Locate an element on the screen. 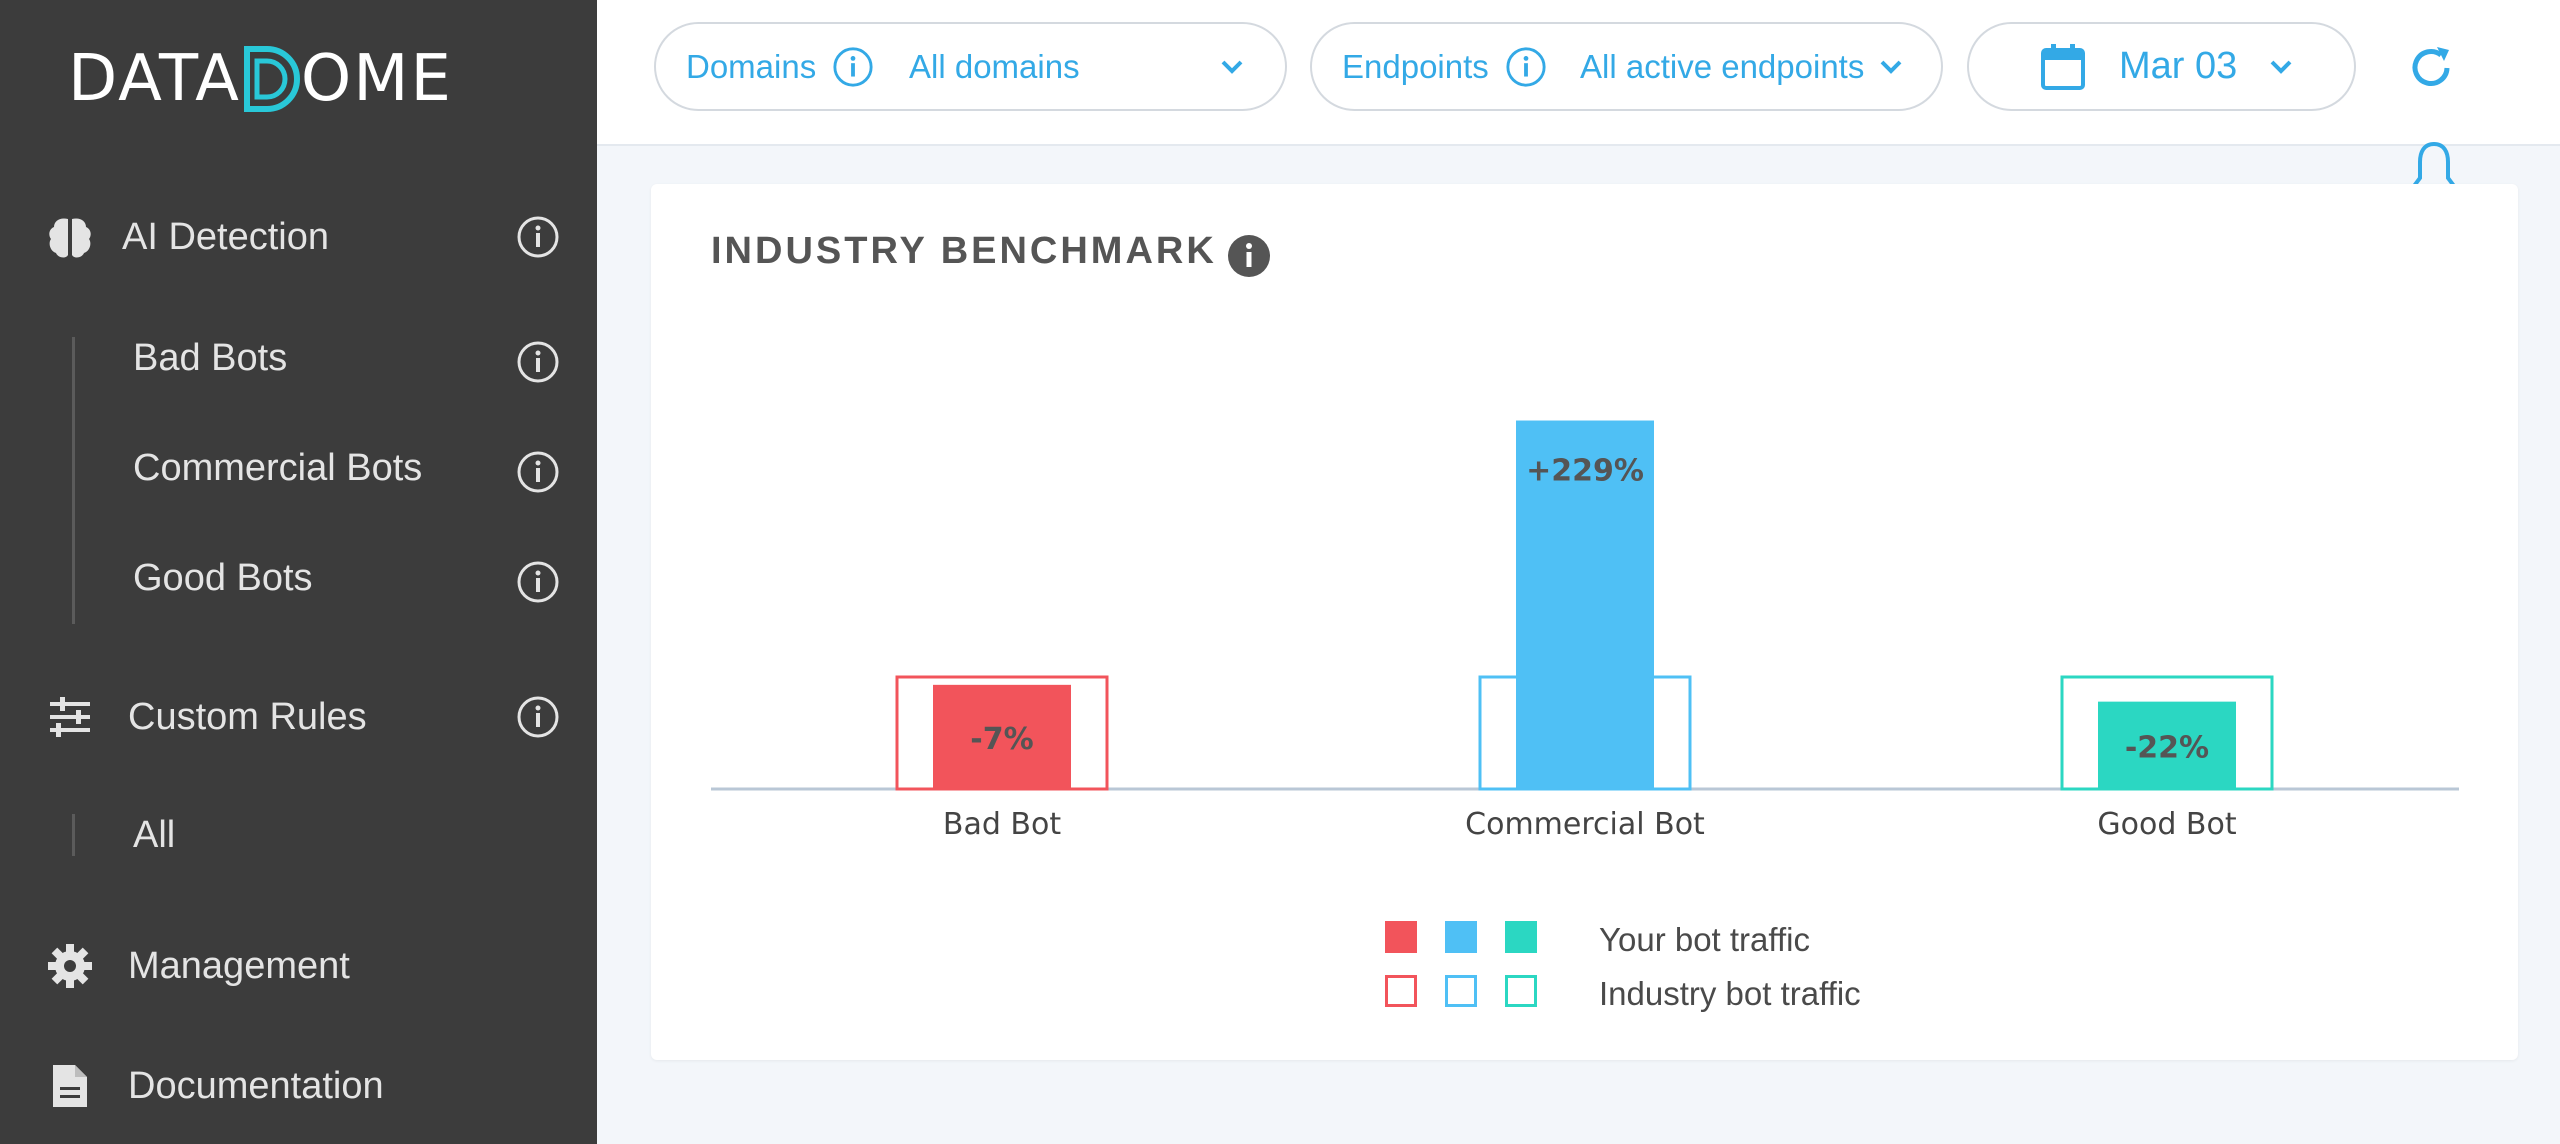 This screenshot has height=1144, width=2560. nav-management-label: Management is located at coordinates (239, 965).